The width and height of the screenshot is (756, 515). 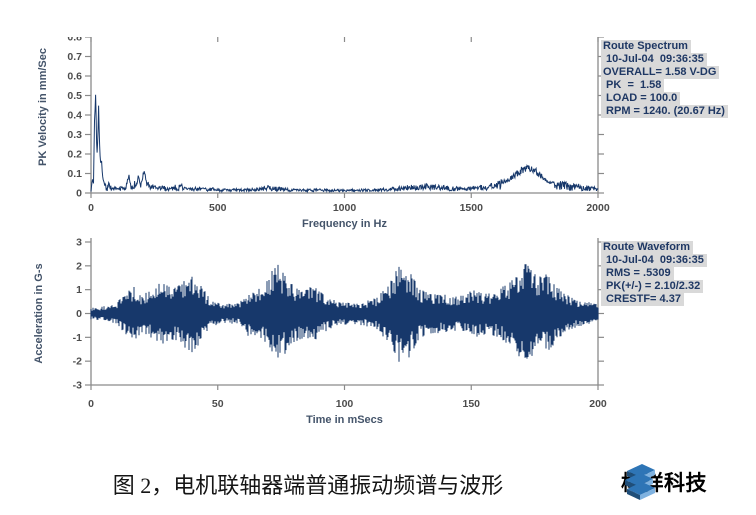 I want to click on legend-line: LOAD = 100.0, so click(x=664, y=98).